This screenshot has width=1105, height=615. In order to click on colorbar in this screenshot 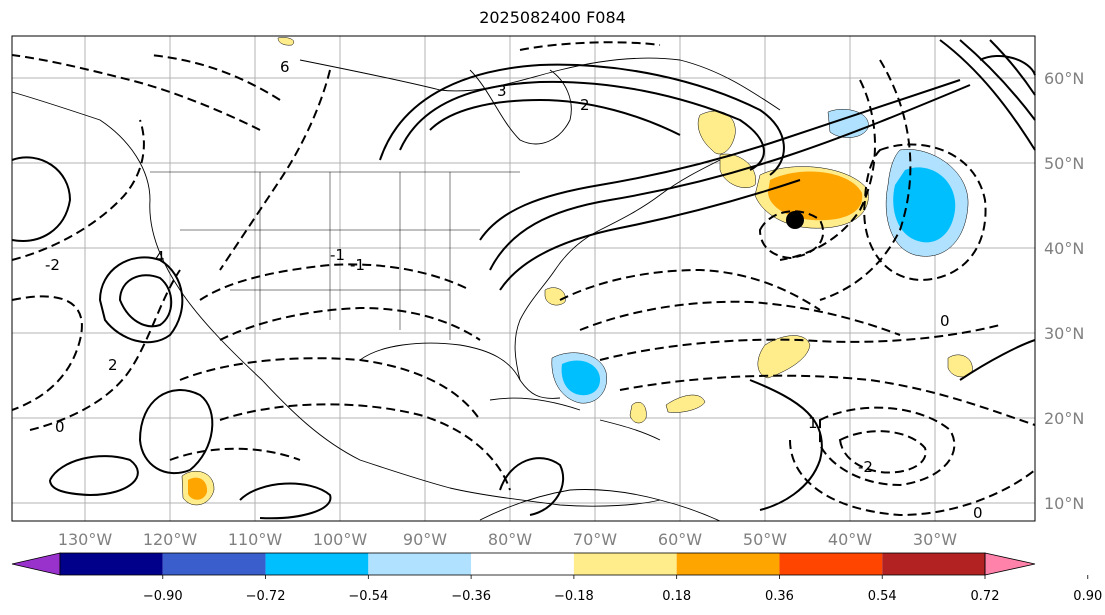, I will do `click(523, 564)`.